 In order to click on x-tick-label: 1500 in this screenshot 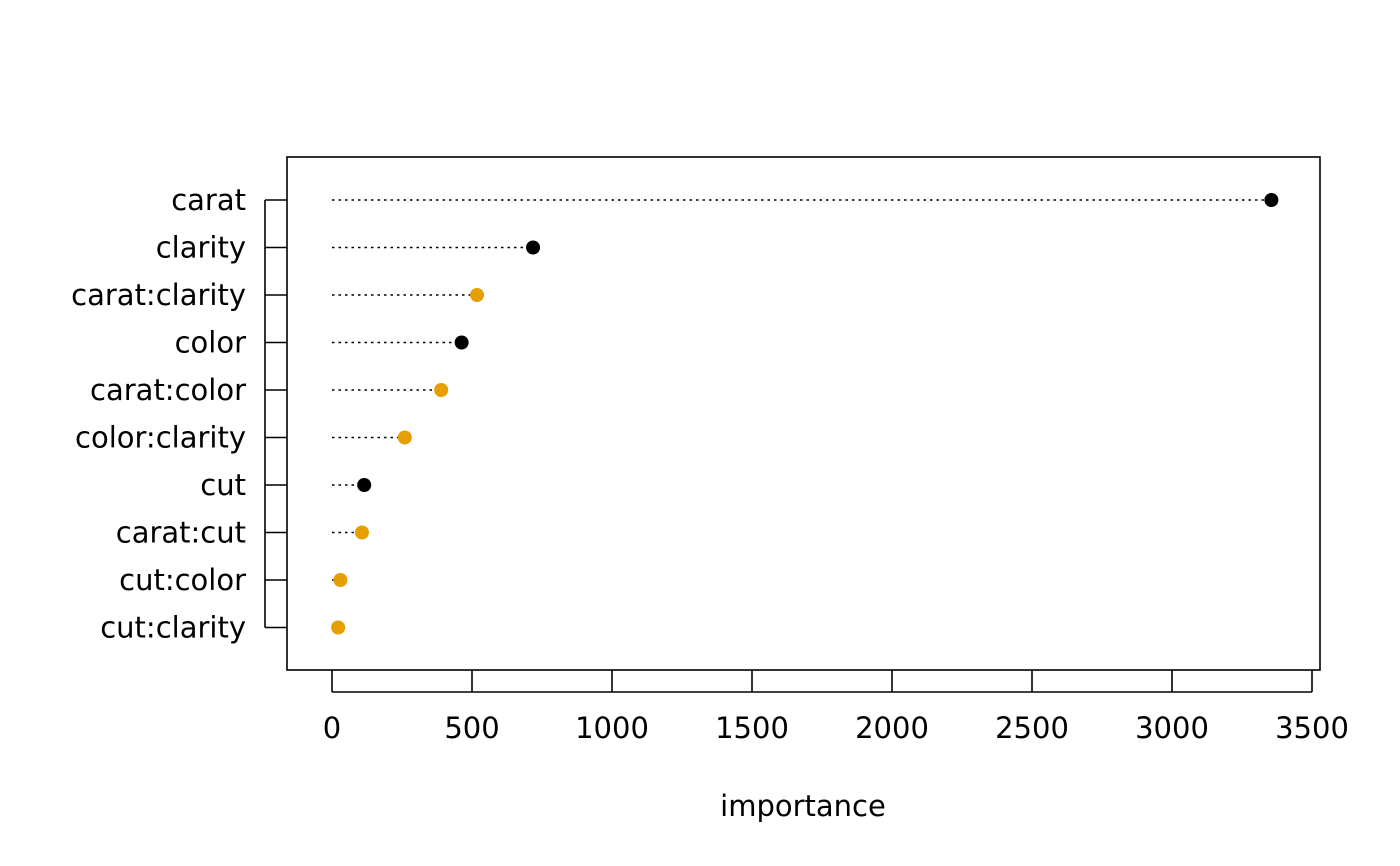, I will do `click(752, 728)`.